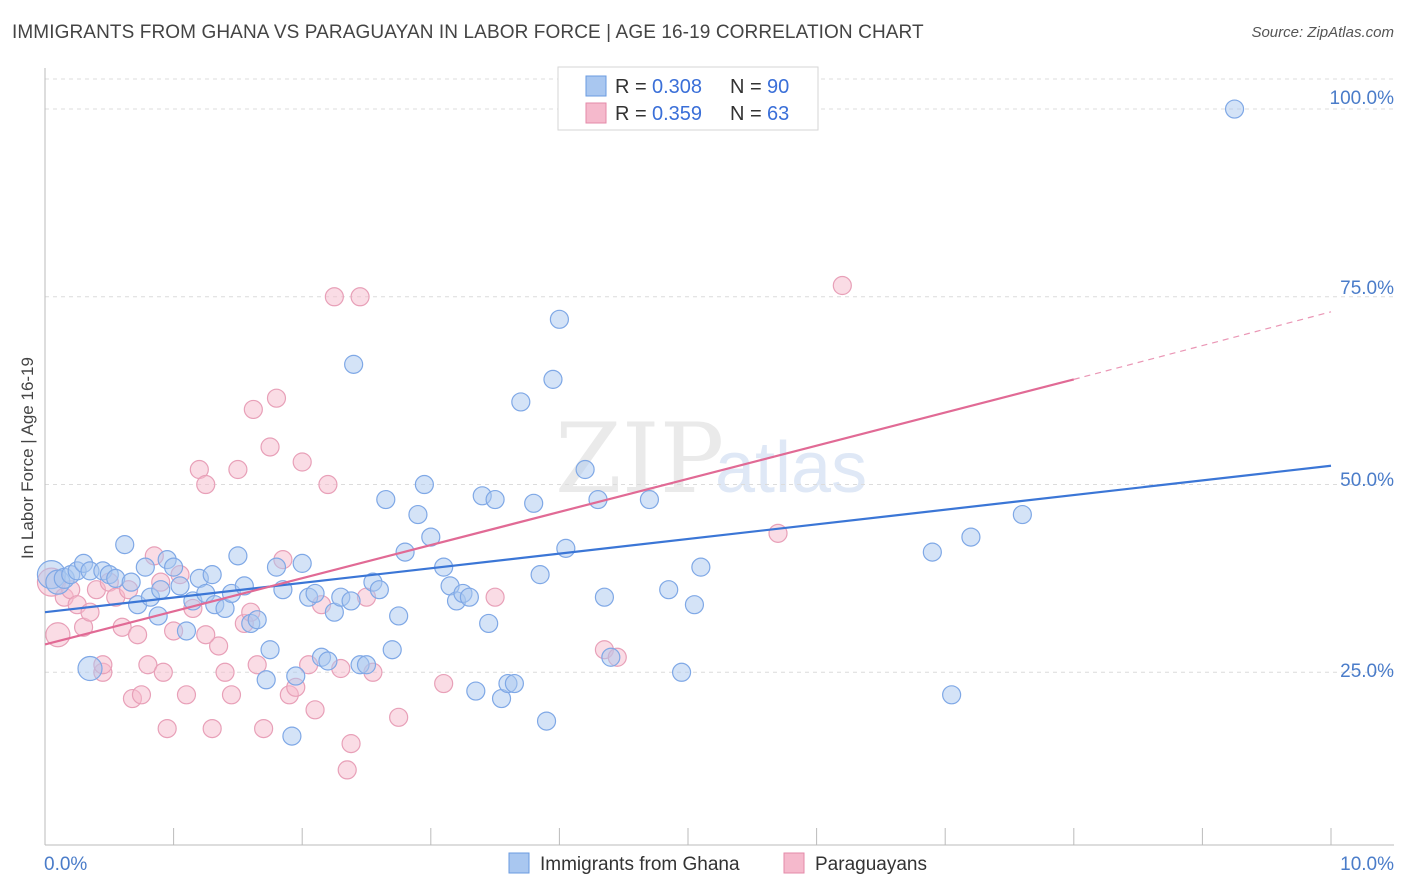 This screenshot has width=1406, height=892. I want to click on x-tick-label-min: 0.0%, so click(65, 864).